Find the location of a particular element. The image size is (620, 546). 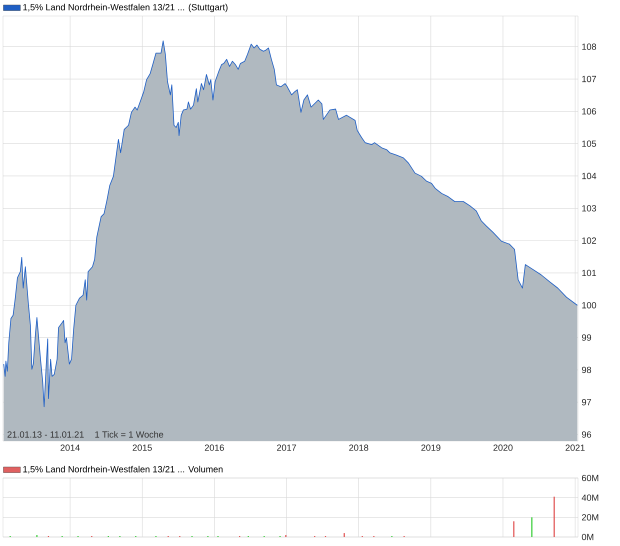

y-tick-label: 97 is located at coordinates (587, 402).